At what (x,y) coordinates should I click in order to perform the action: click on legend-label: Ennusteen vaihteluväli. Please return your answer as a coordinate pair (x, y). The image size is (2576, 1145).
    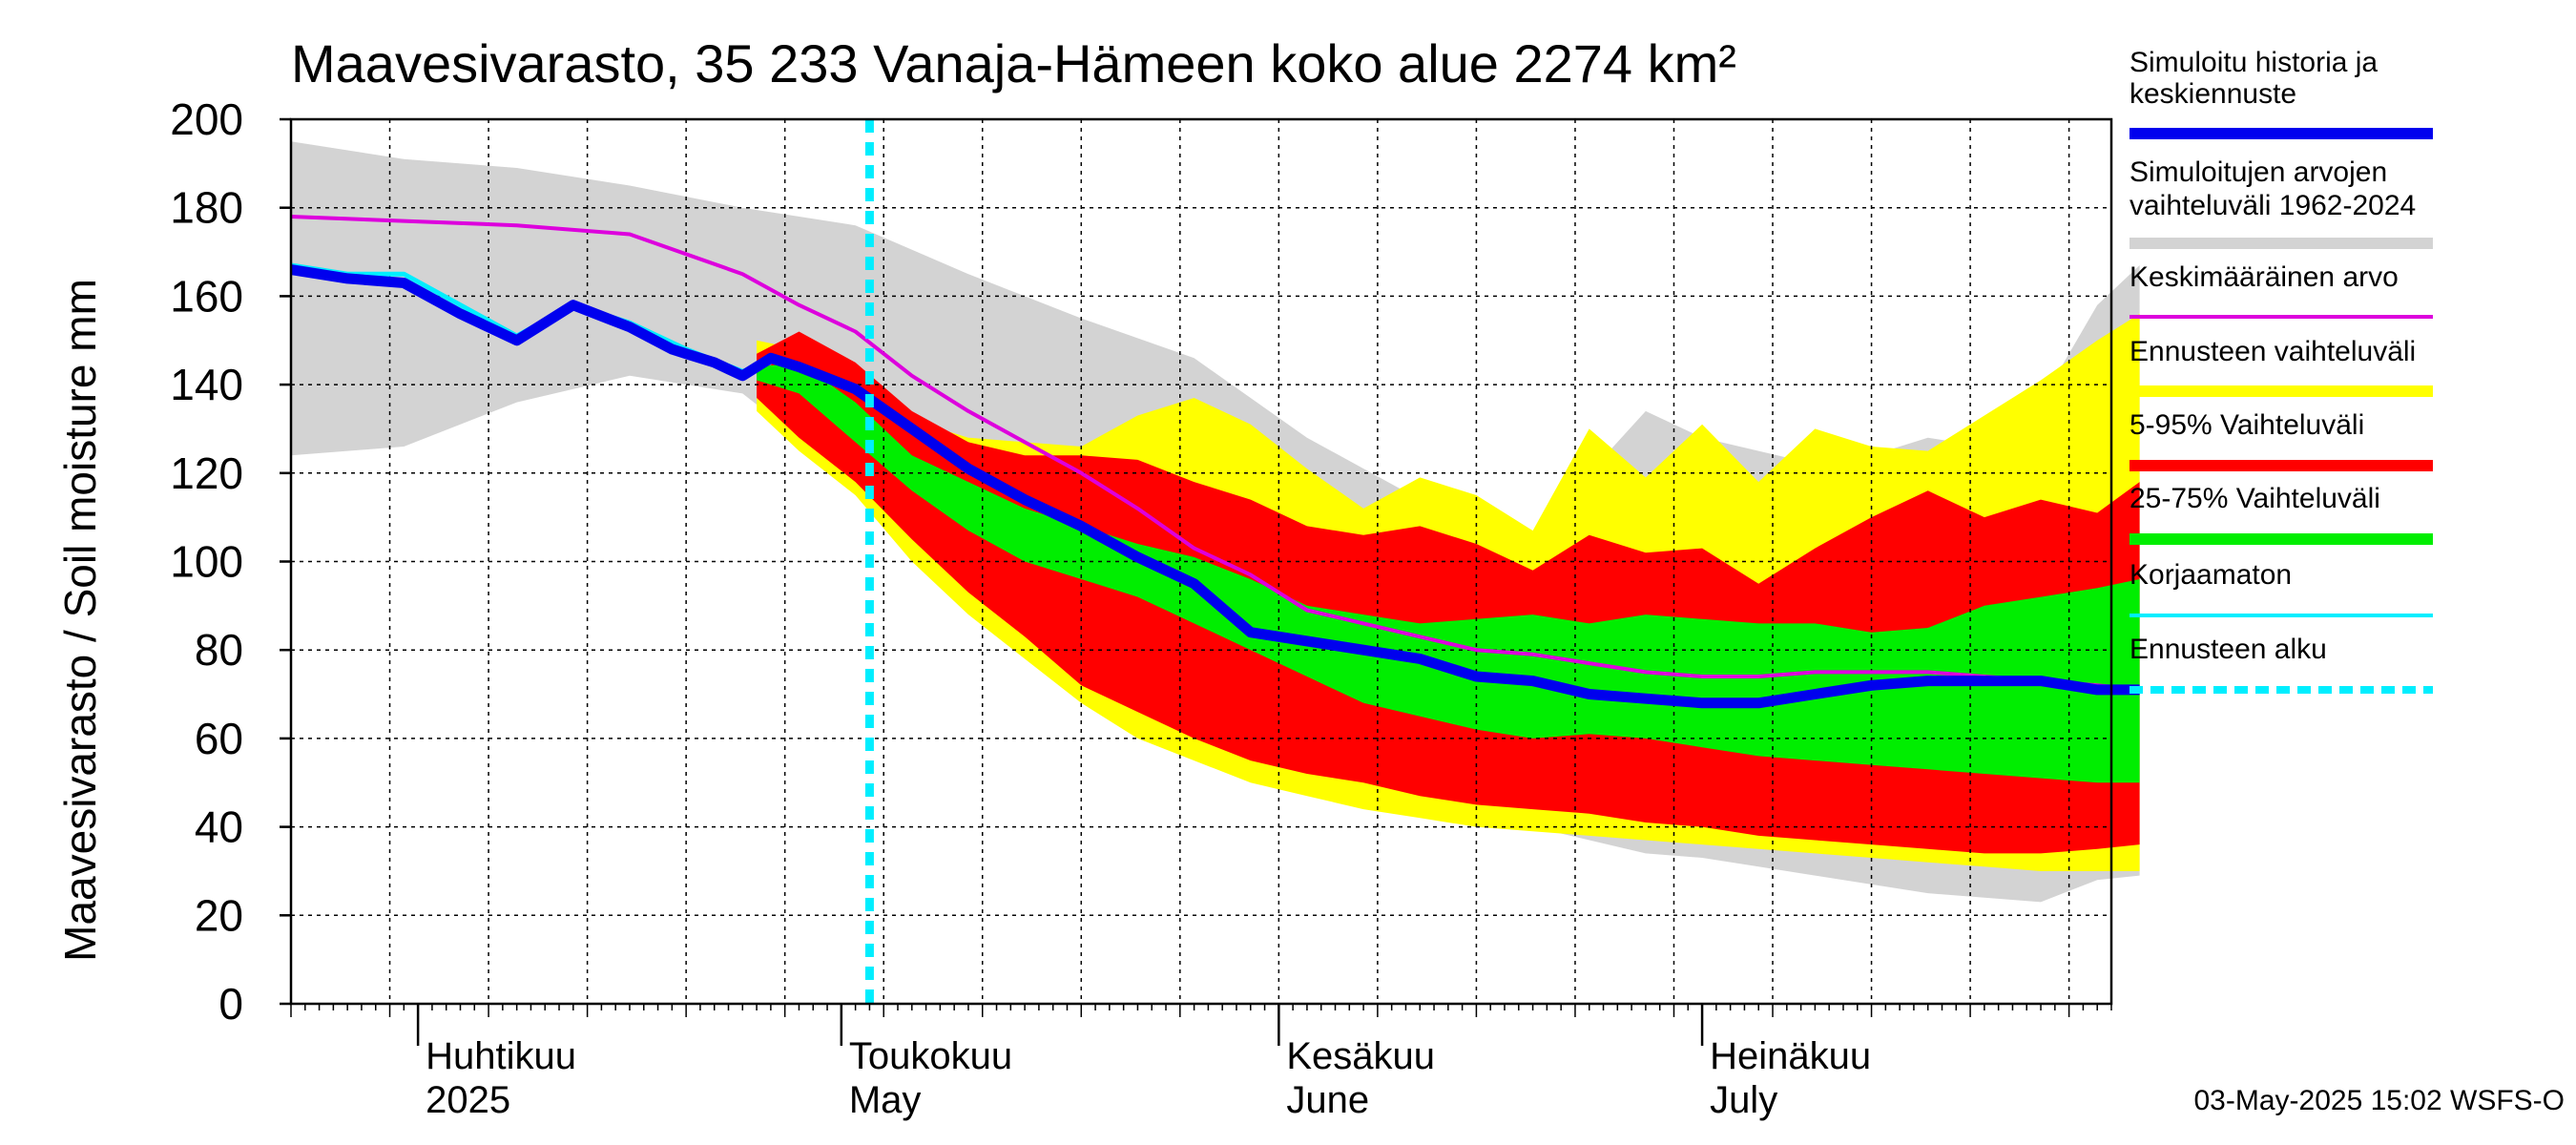
    Looking at the image, I should click on (2272, 351).